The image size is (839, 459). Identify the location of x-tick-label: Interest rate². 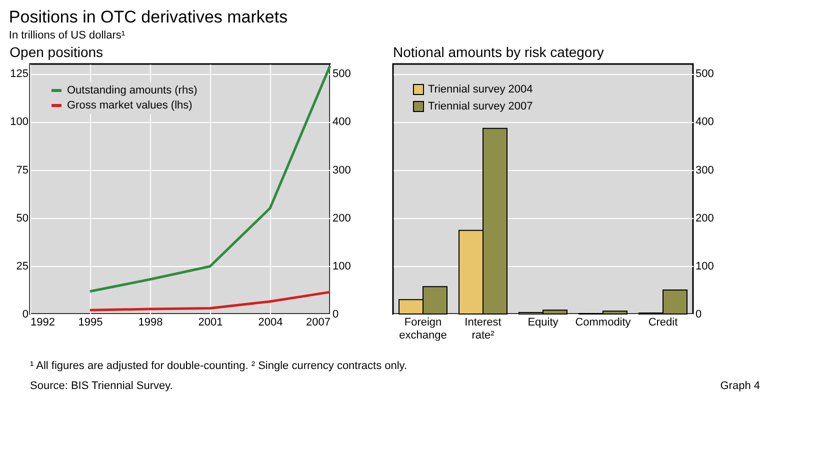
(483, 329).